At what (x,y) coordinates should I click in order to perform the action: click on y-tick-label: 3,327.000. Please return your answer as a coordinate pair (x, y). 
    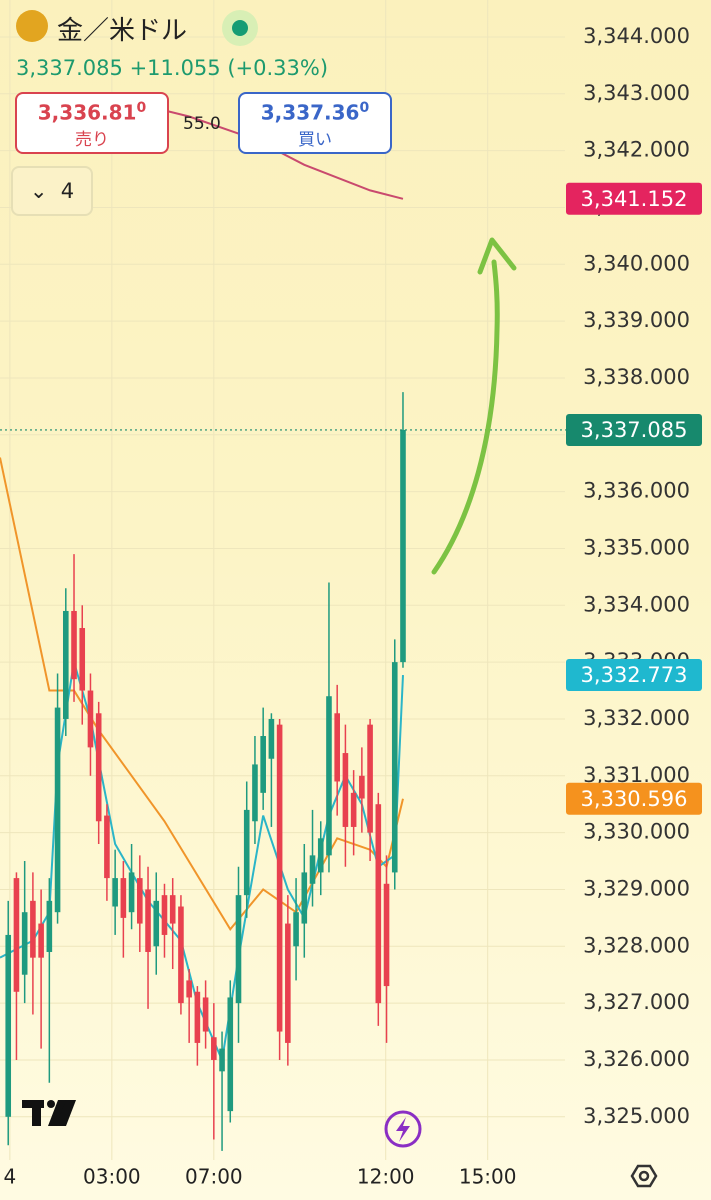
    Looking at the image, I should click on (636, 1002).